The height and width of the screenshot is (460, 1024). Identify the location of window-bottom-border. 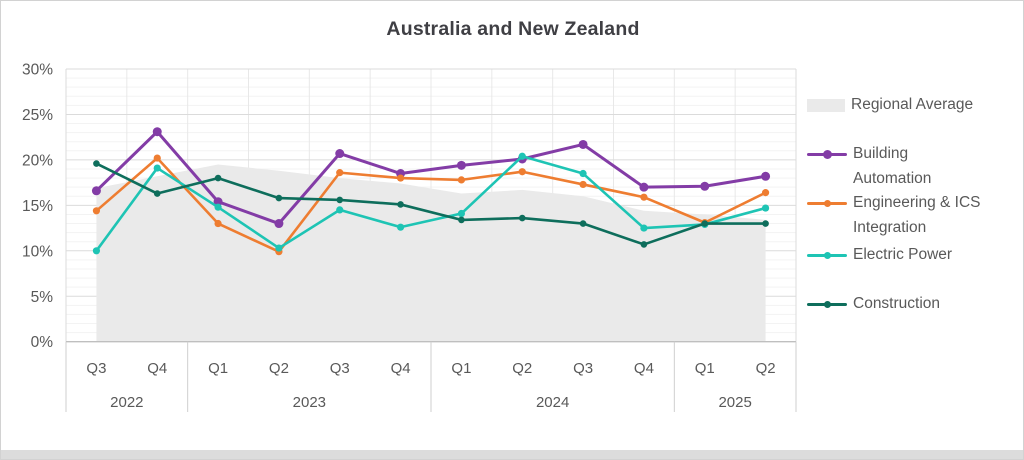
(512, 454).